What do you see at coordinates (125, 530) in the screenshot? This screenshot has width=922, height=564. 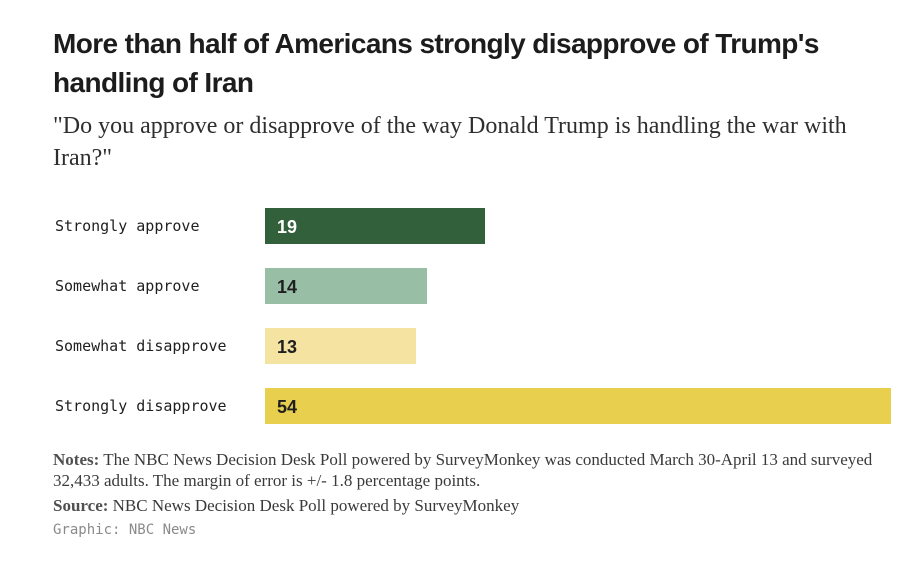 I see `graphic-credit: Graphic: NBC News` at bounding box center [125, 530].